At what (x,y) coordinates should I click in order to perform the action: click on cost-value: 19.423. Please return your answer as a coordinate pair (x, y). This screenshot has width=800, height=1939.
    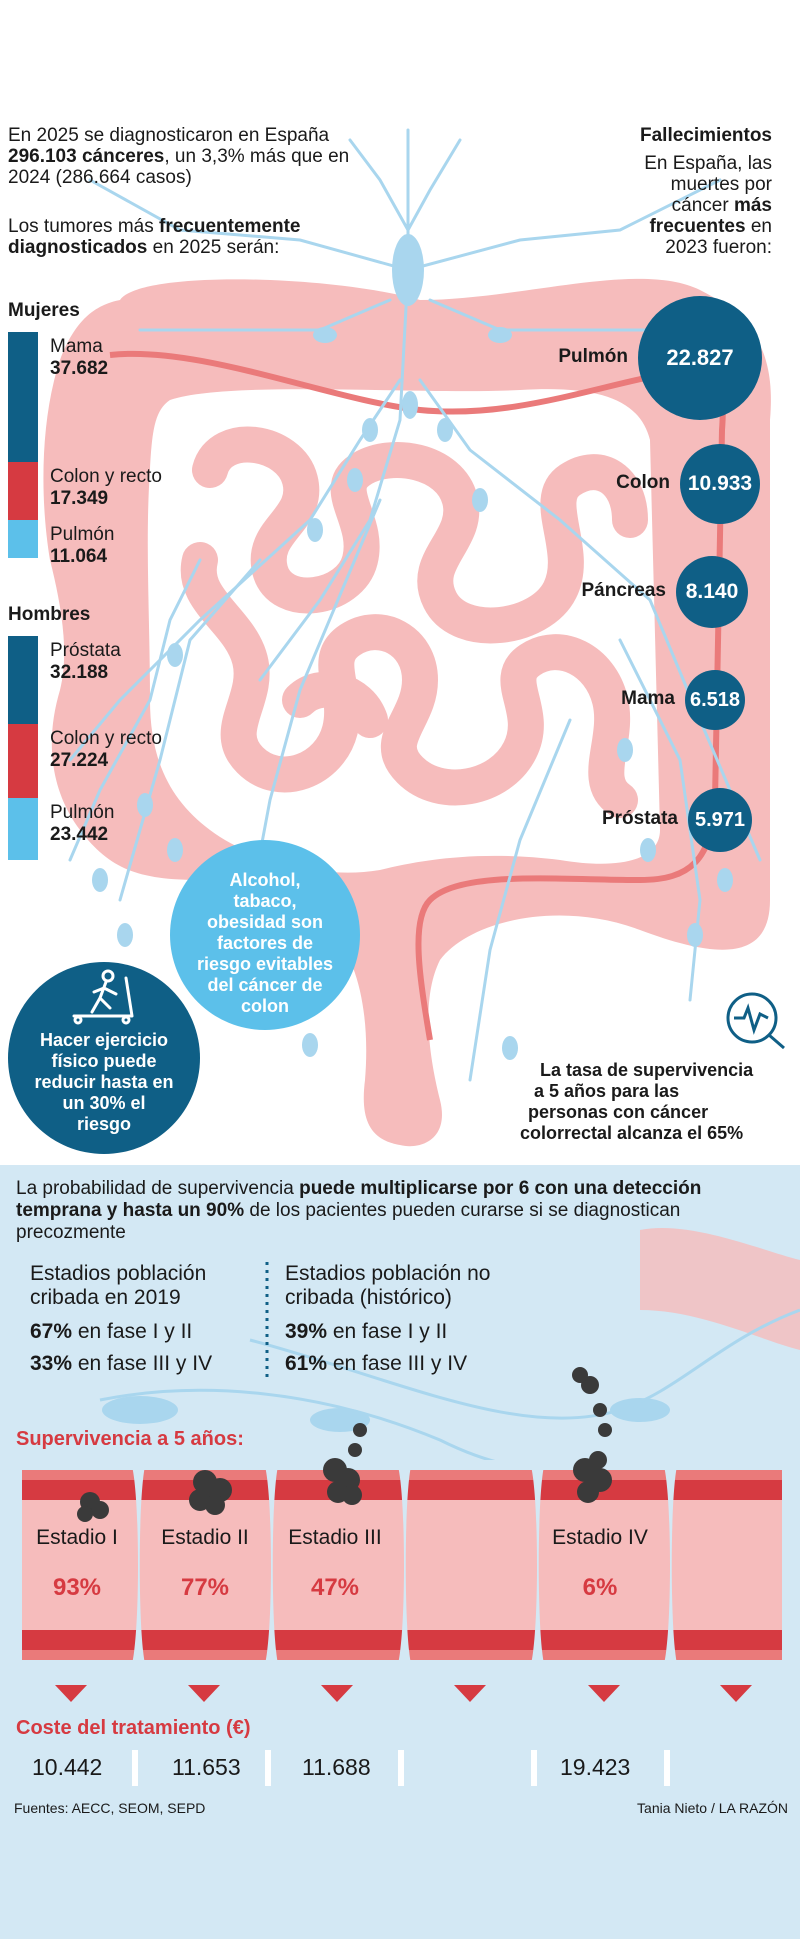
    Looking at the image, I should click on (595, 1767).